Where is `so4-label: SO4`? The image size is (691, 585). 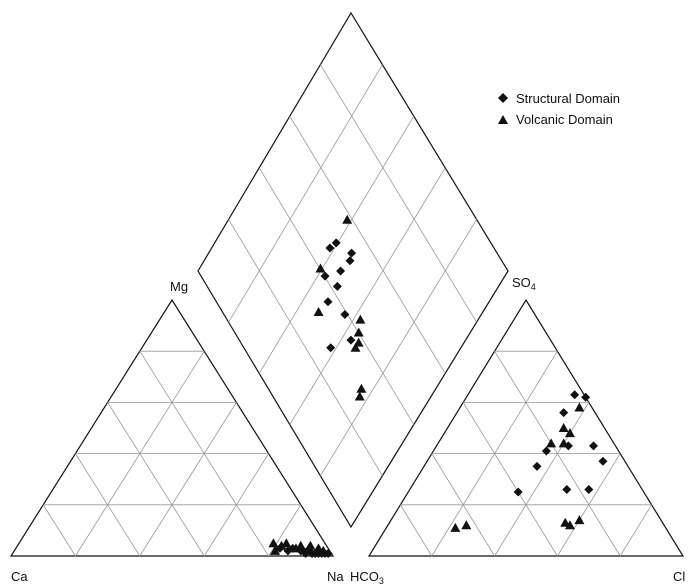 so4-label: SO4 is located at coordinates (524, 283).